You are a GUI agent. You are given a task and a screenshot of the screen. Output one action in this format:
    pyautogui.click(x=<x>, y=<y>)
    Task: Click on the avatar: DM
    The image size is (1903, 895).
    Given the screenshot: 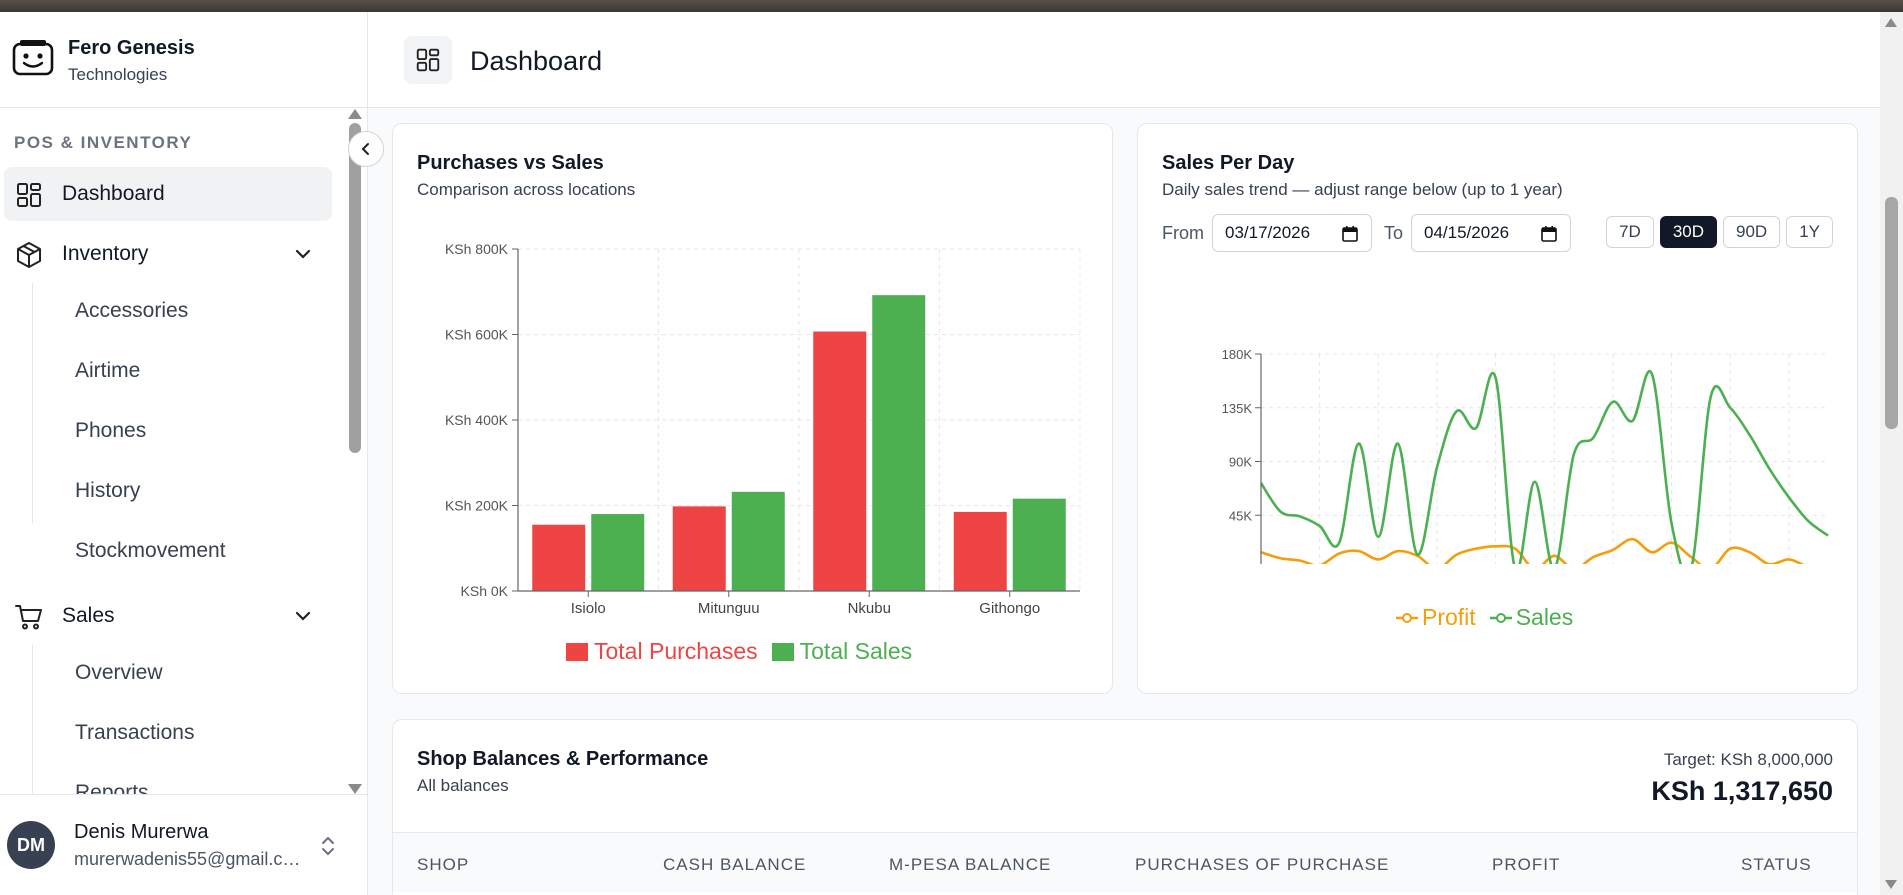 What is the action you would take?
    pyautogui.click(x=31, y=845)
    